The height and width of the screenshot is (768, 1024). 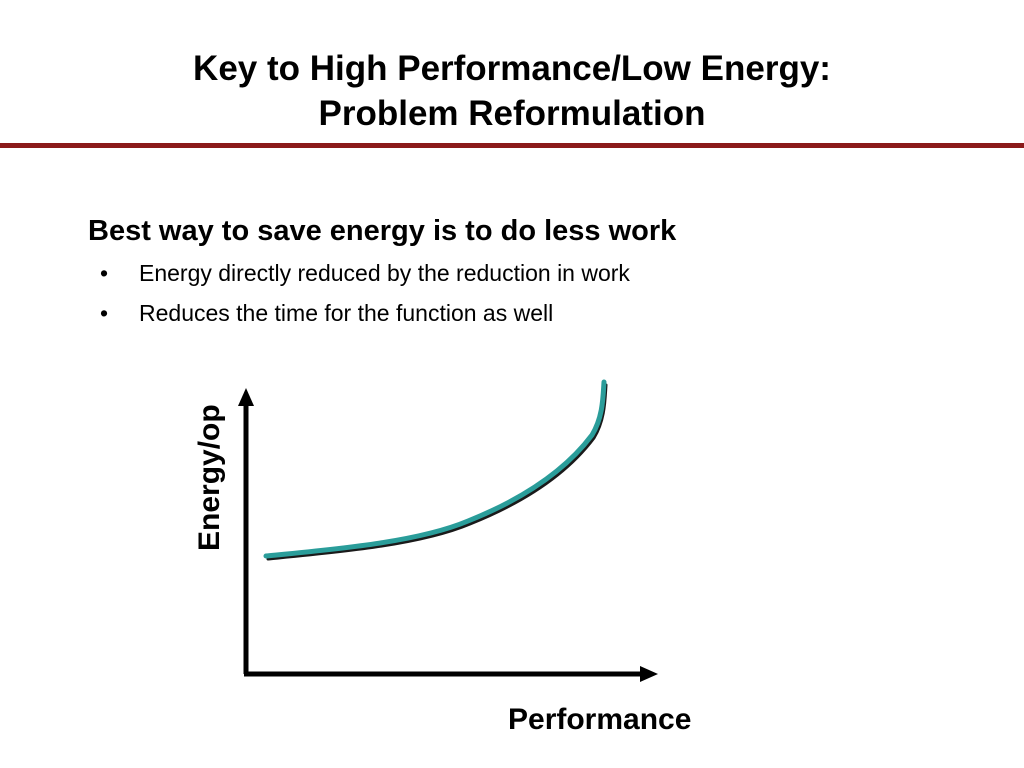 What do you see at coordinates (246, 397) in the screenshot?
I see `y-axis-arrowhead-icon` at bounding box center [246, 397].